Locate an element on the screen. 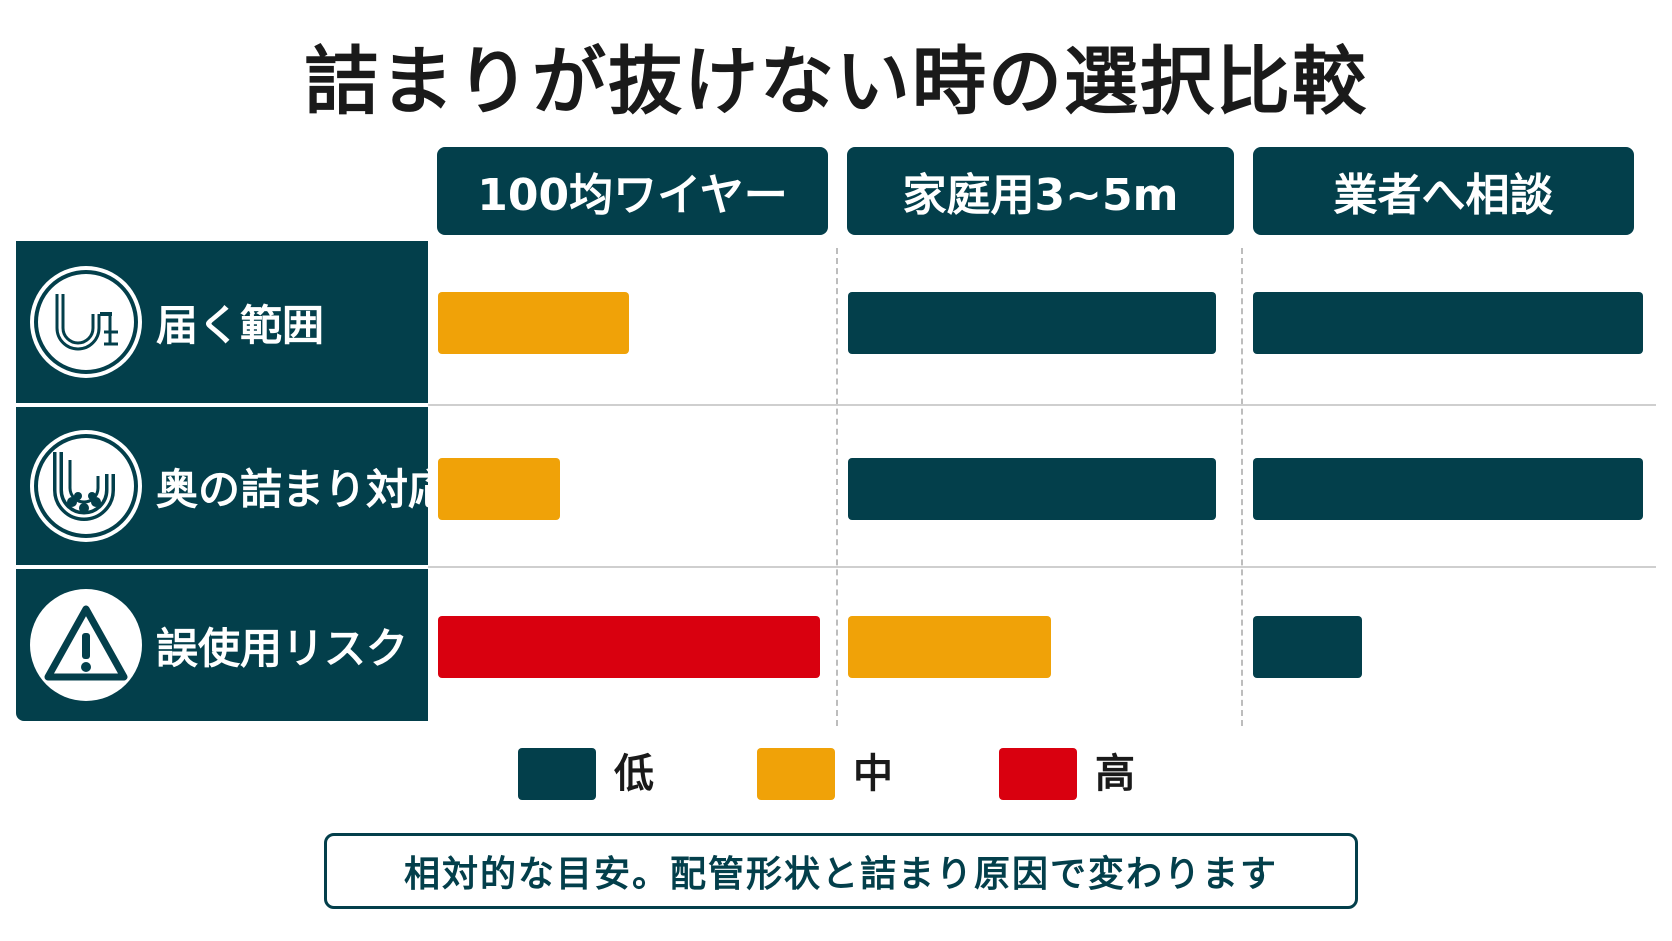 This screenshot has width=1672, height=941. legend-label-high: 高 is located at coordinates (1115, 774).